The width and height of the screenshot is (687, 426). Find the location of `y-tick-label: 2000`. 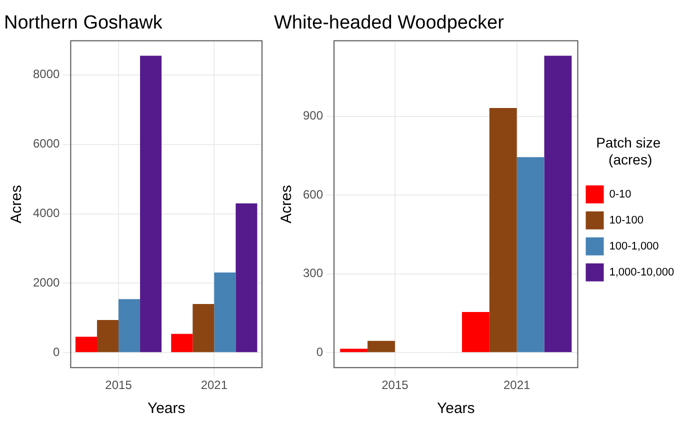

y-tick-label: 2000 is located at coordinates (46, 283).